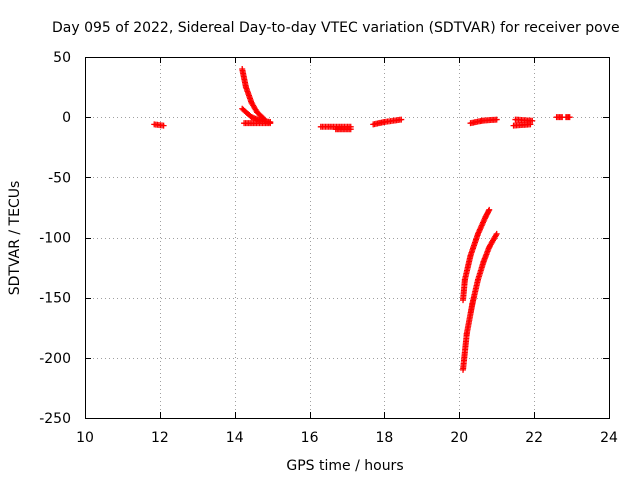 The width and height of the screenshot is (640, 480). I want to click on y-axis-label: SDTVAR / TECUs, so click(15, 238).